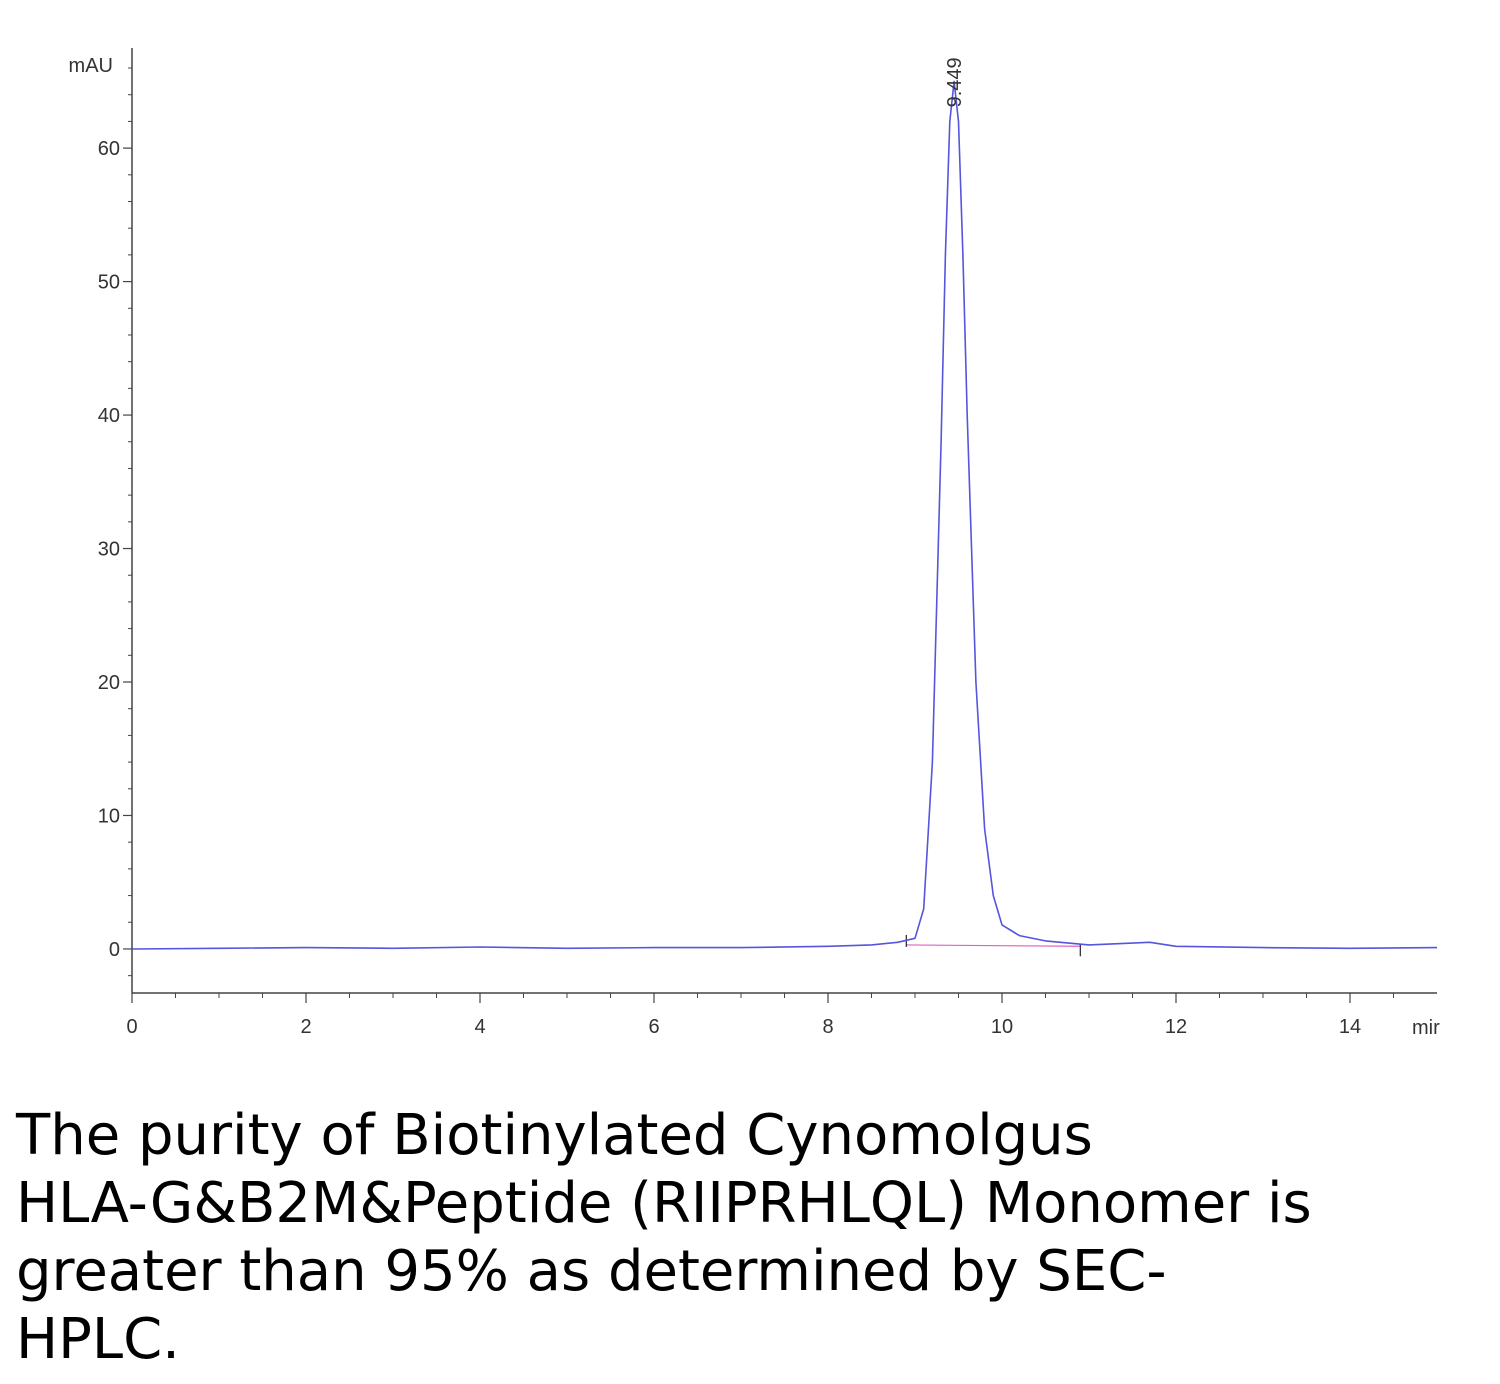 This screenshot has width=1500, height=1384. I want to click on x-tick-label: 12, so click(1176, 1027).